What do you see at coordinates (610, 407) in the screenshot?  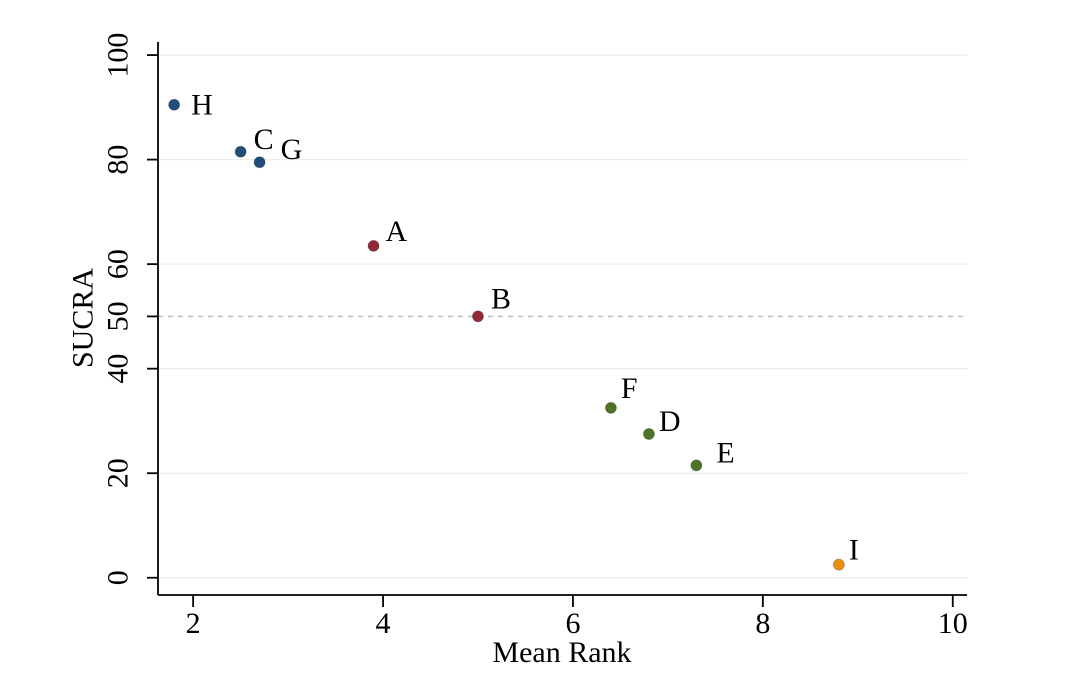 I see `data-point-F` at bounding box center [610, 407].